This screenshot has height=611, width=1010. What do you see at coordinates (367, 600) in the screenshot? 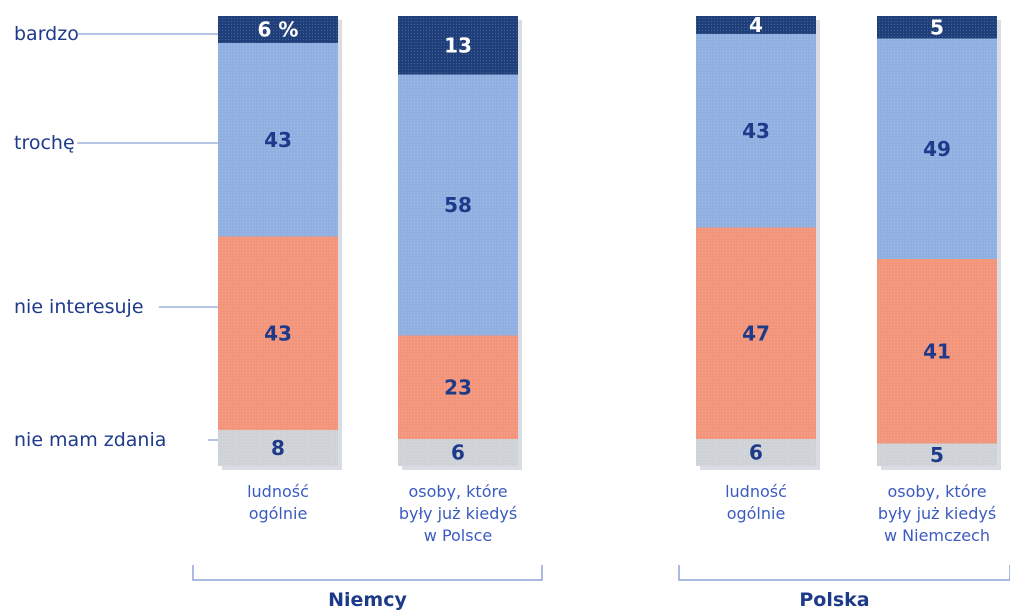
I see `group-label: Niemcy` at bounding box center [367, 600].